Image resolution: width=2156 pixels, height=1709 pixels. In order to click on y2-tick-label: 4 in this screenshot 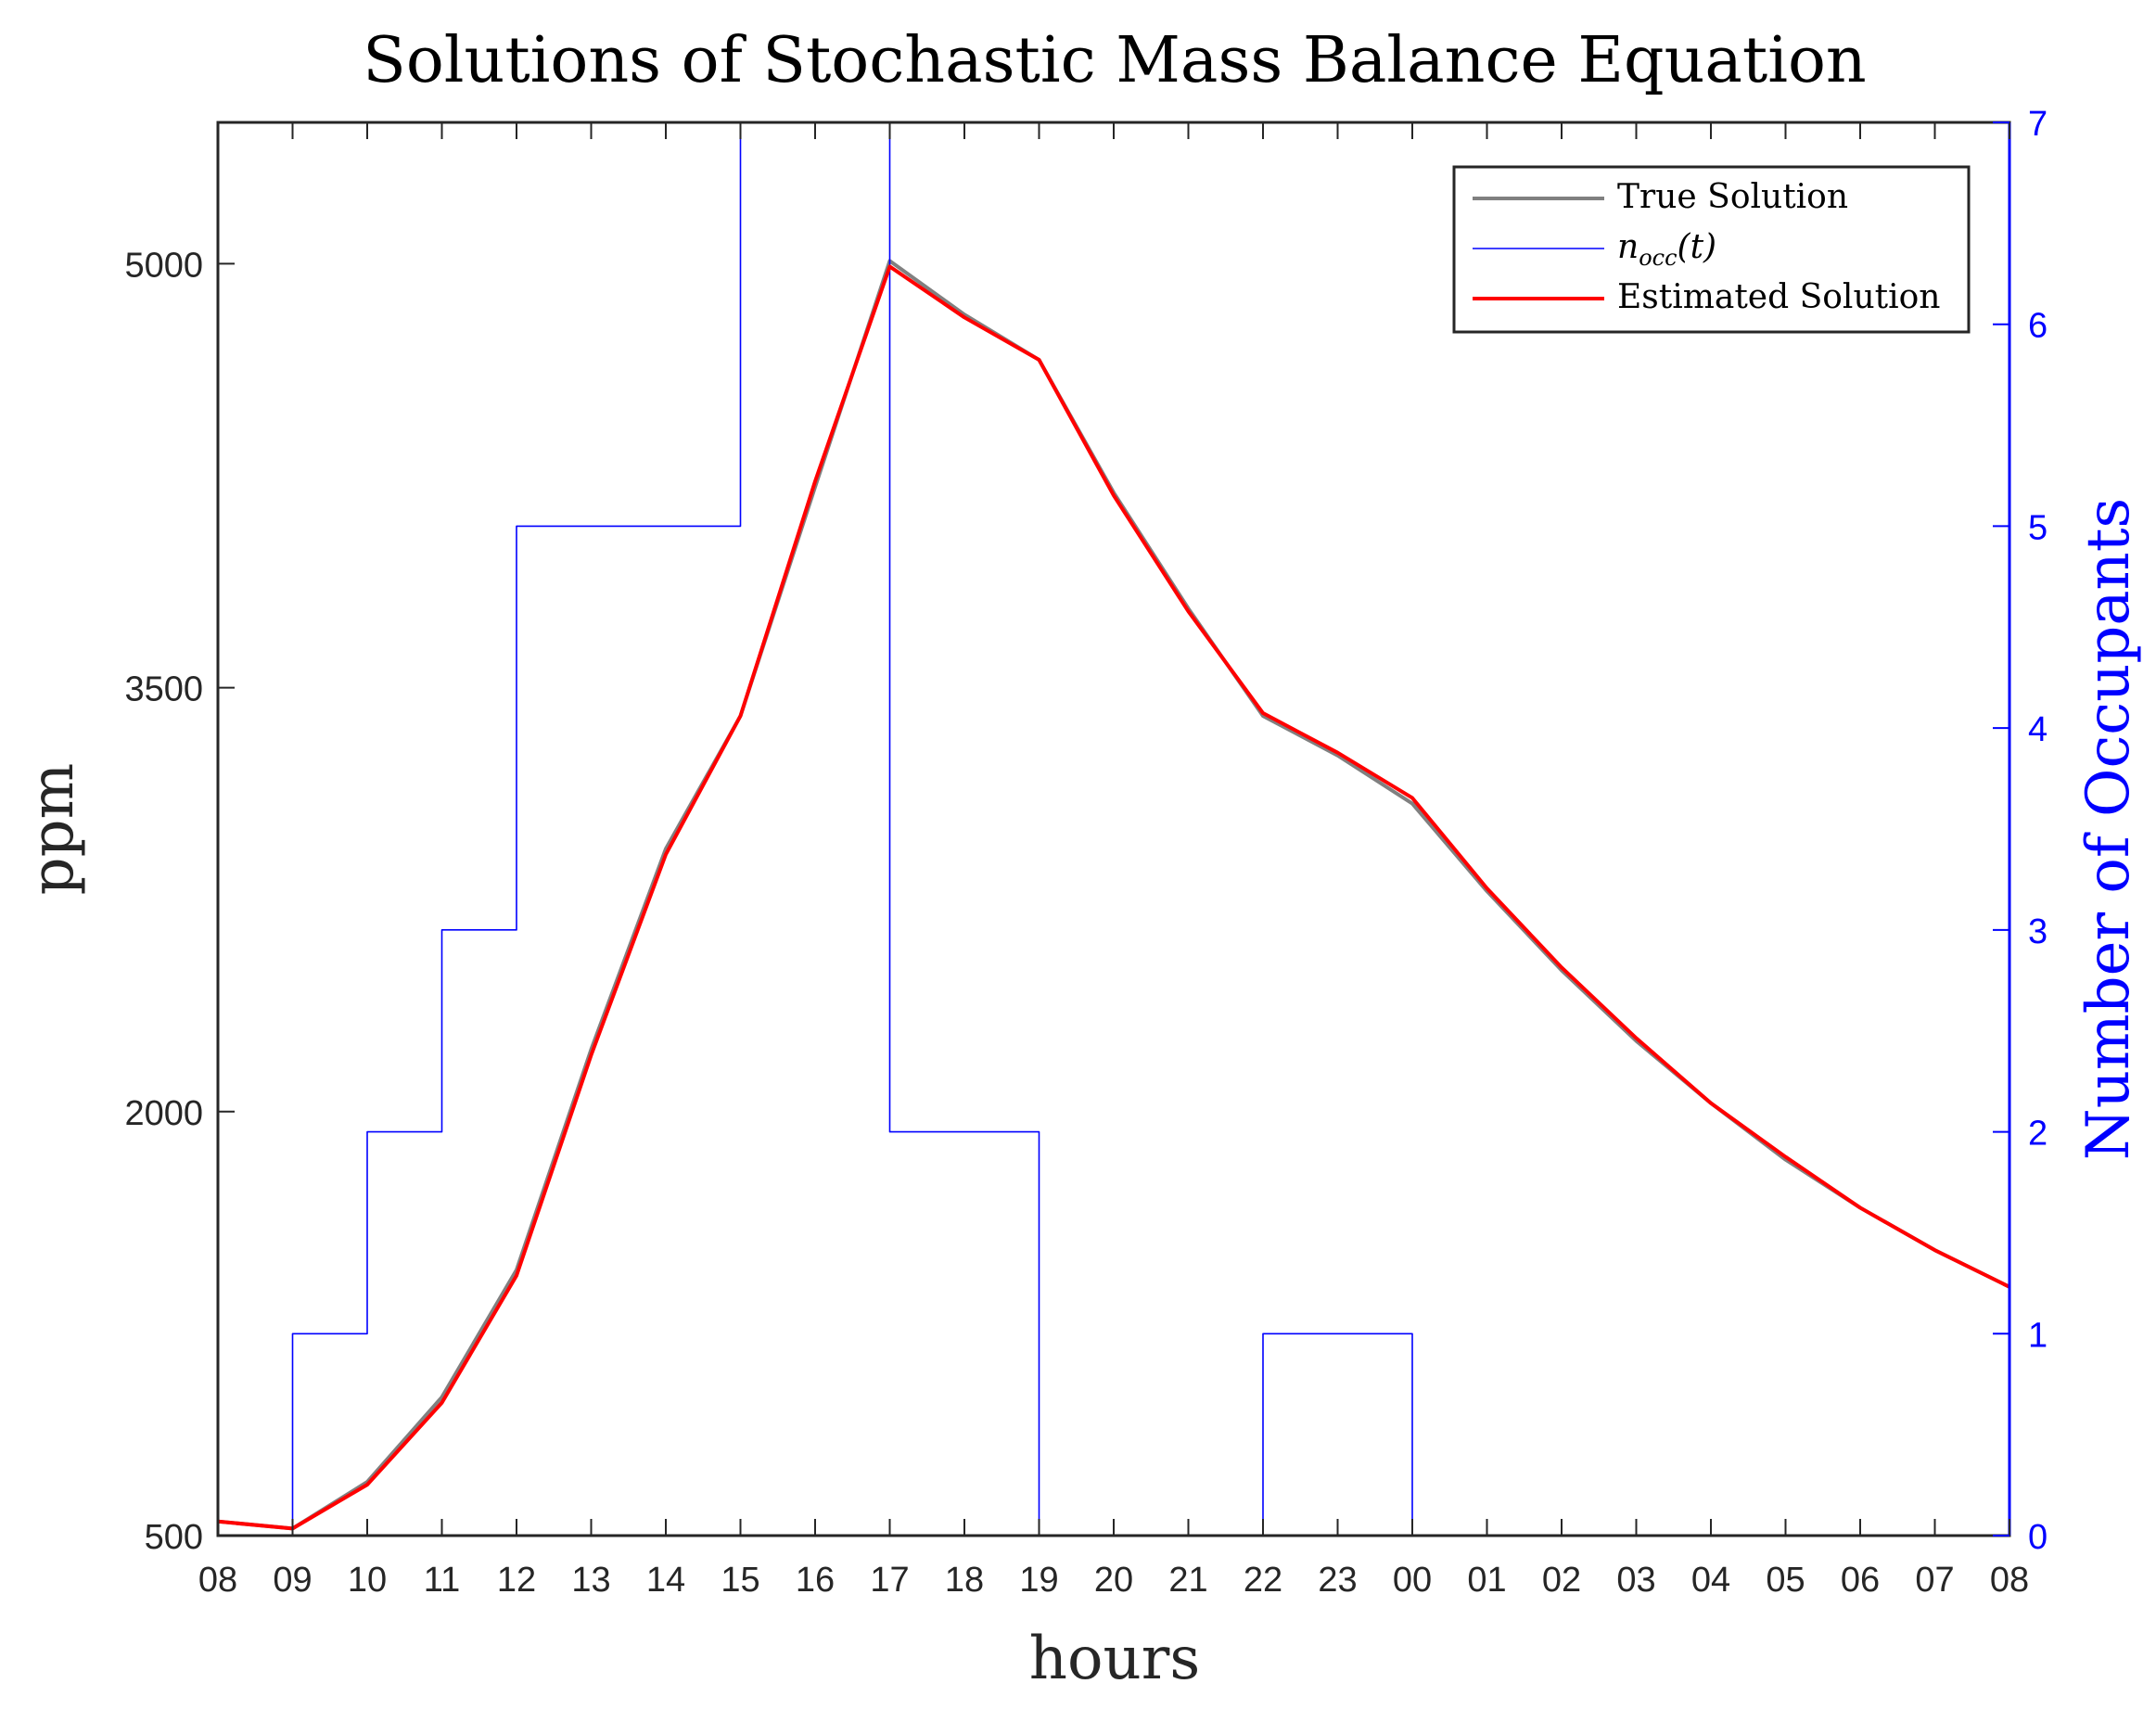, I will do `click(2038, 729)`.